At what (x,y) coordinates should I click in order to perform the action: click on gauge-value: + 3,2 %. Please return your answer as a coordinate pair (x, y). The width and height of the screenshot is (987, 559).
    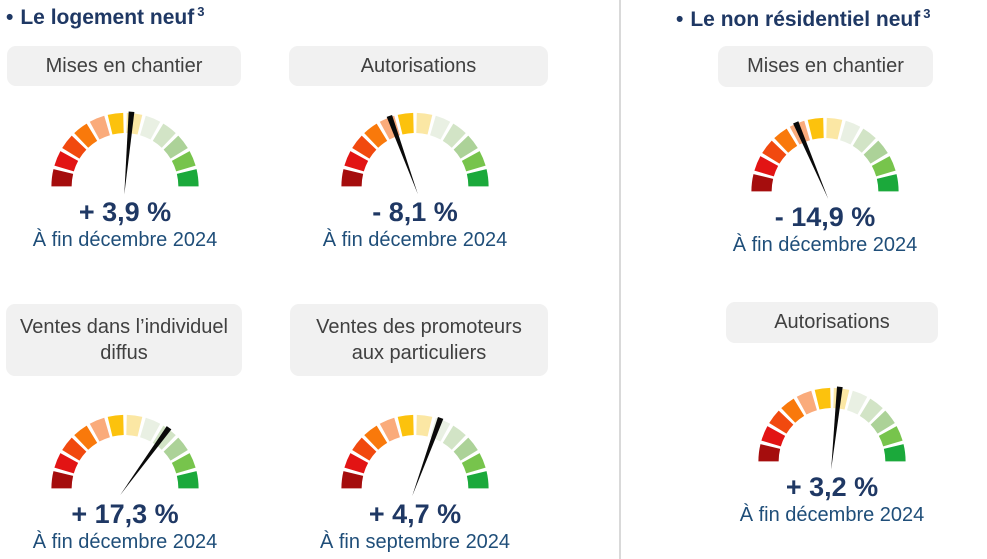
    Looking at the image, I should click on (832, 486).